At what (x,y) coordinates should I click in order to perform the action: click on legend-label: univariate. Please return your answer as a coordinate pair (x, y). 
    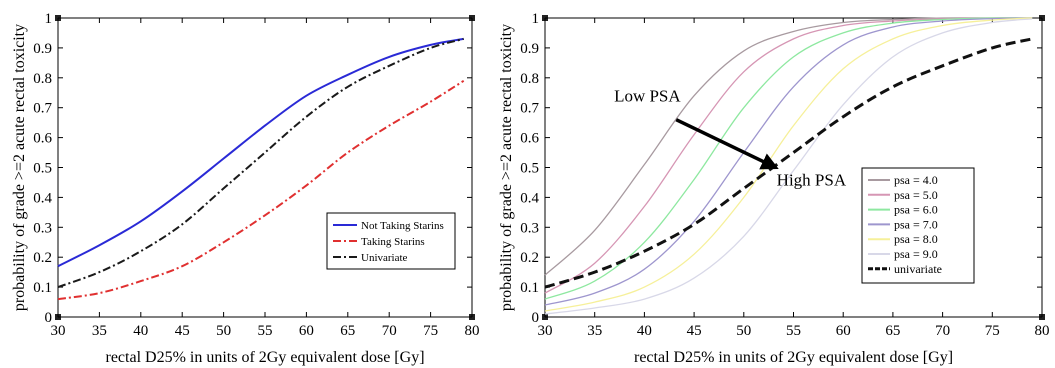
    Looking at the image, I should click on (918, 269).